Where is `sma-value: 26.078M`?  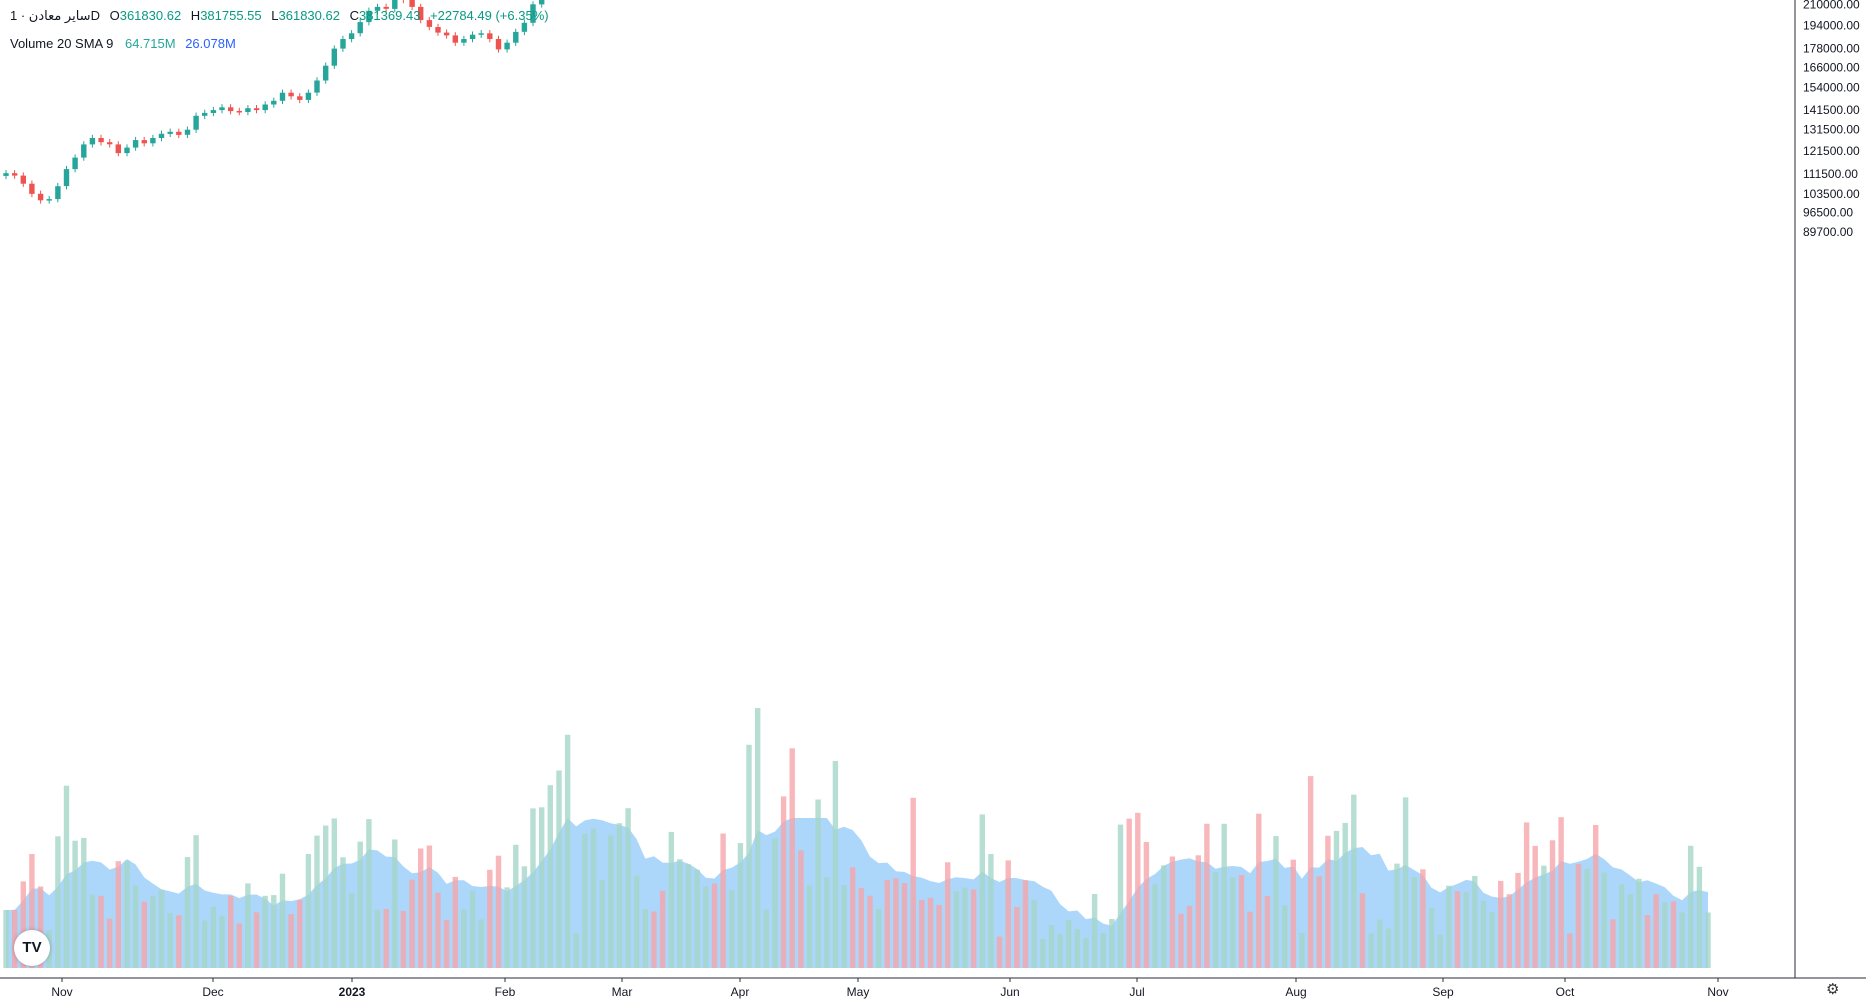
sma-value: 26.078M is located at coordinates (210, 43).